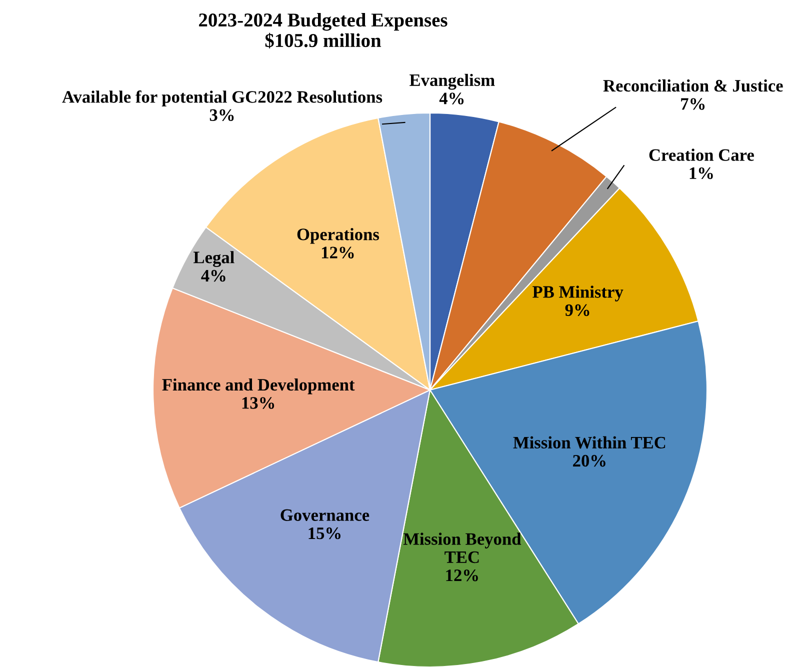 This screenshot has height=667, width=811. What do you see at coordinates (452, 82) in the screenshot?
I see `slice-label: Evangelism` at bounding box center [452, 82].